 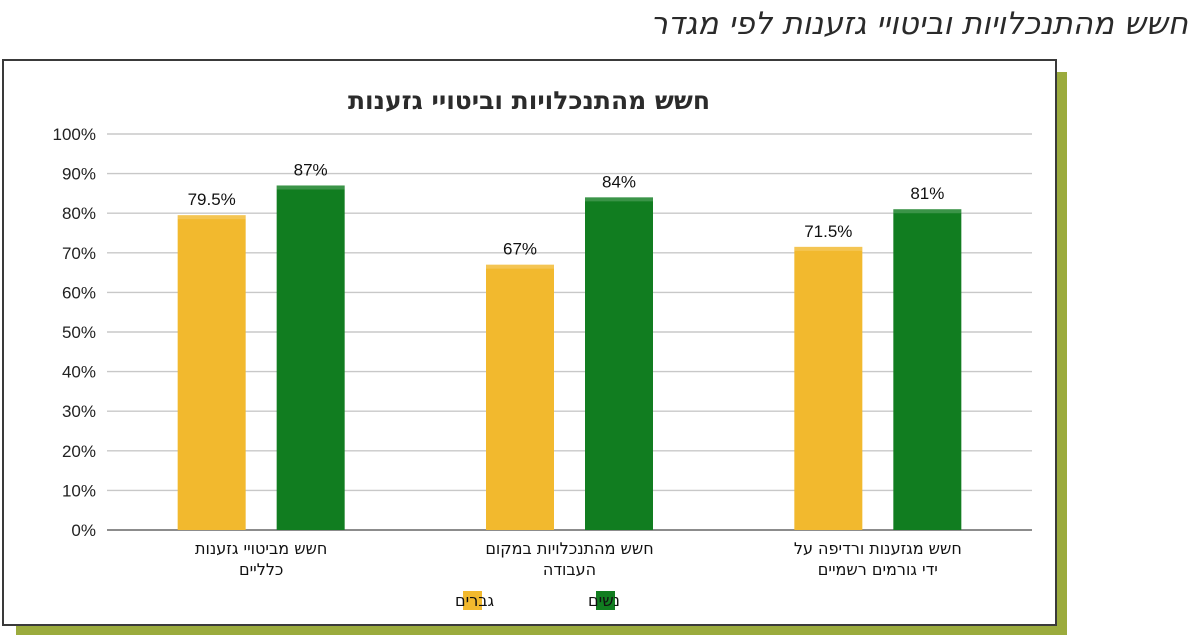 What do you see at coordinates (311, 169) in the screenshot?
I see `data-label: 87%` at bounding box center [311, 169].